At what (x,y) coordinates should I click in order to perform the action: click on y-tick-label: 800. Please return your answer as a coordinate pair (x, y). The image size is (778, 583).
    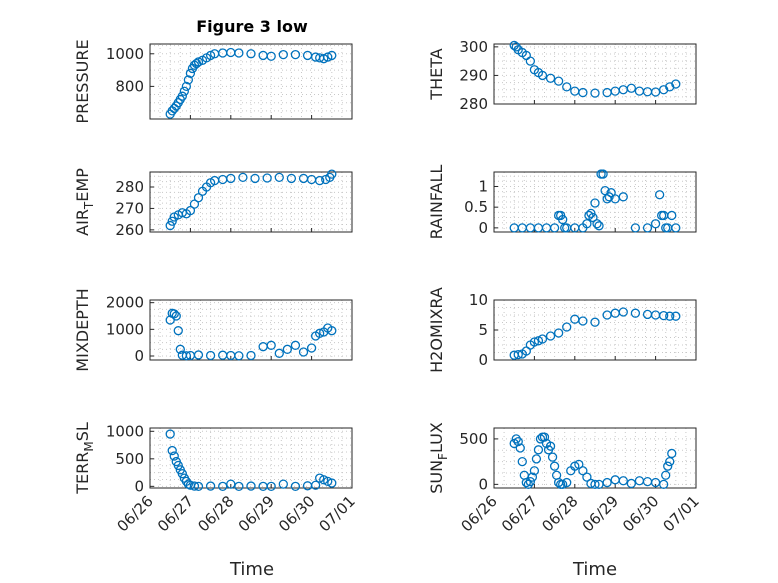
    Looking at the image, I should click on (129, 86).